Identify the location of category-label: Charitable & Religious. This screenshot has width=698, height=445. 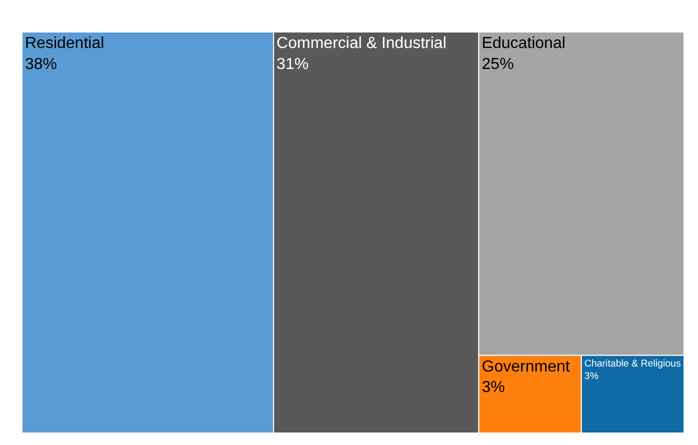
(632, 364).